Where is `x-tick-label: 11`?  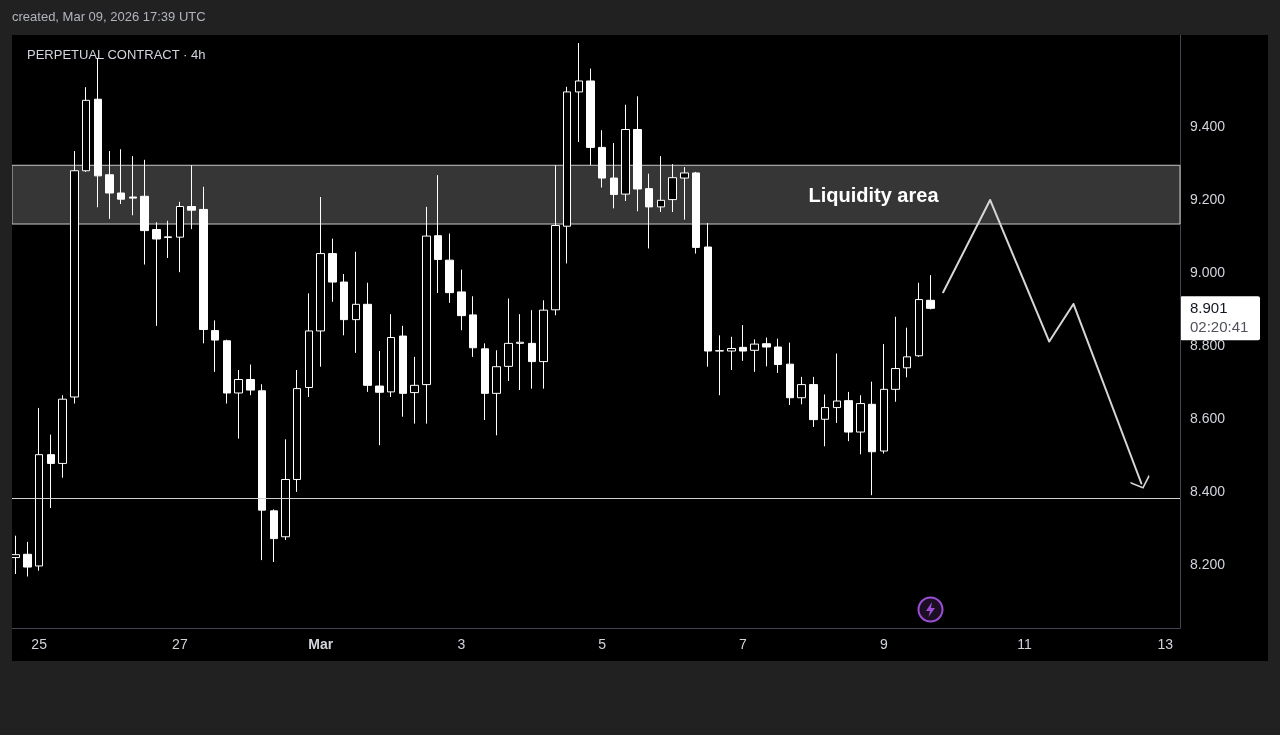 x-tick-label: 11 is located at coordinates (1025, 644).